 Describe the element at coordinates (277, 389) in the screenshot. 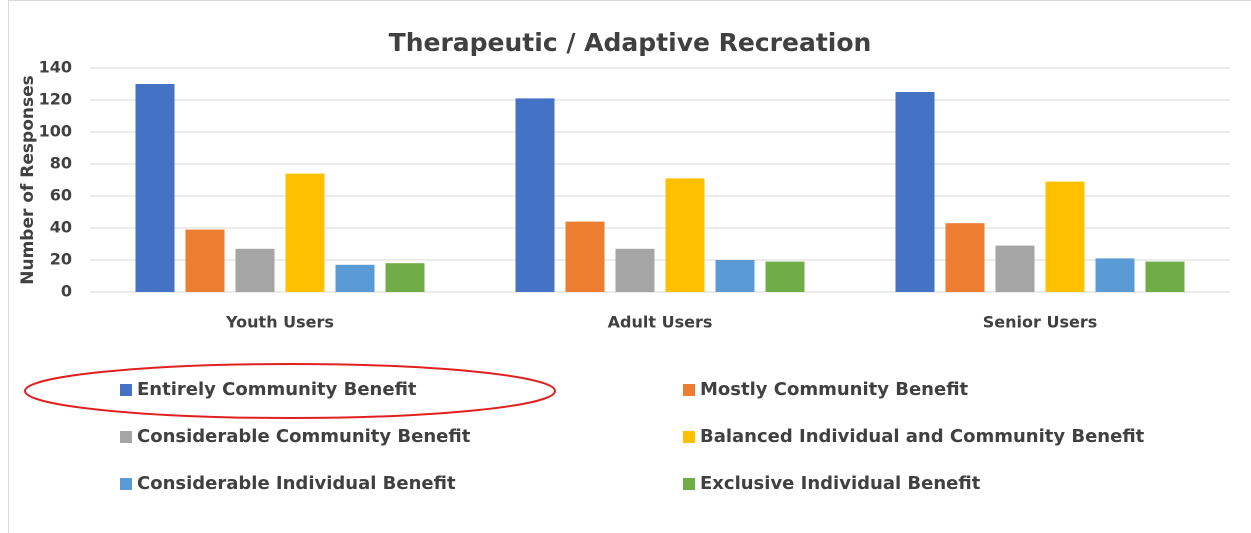

I see `legend-label: Entirely Community Benefit` at that location.